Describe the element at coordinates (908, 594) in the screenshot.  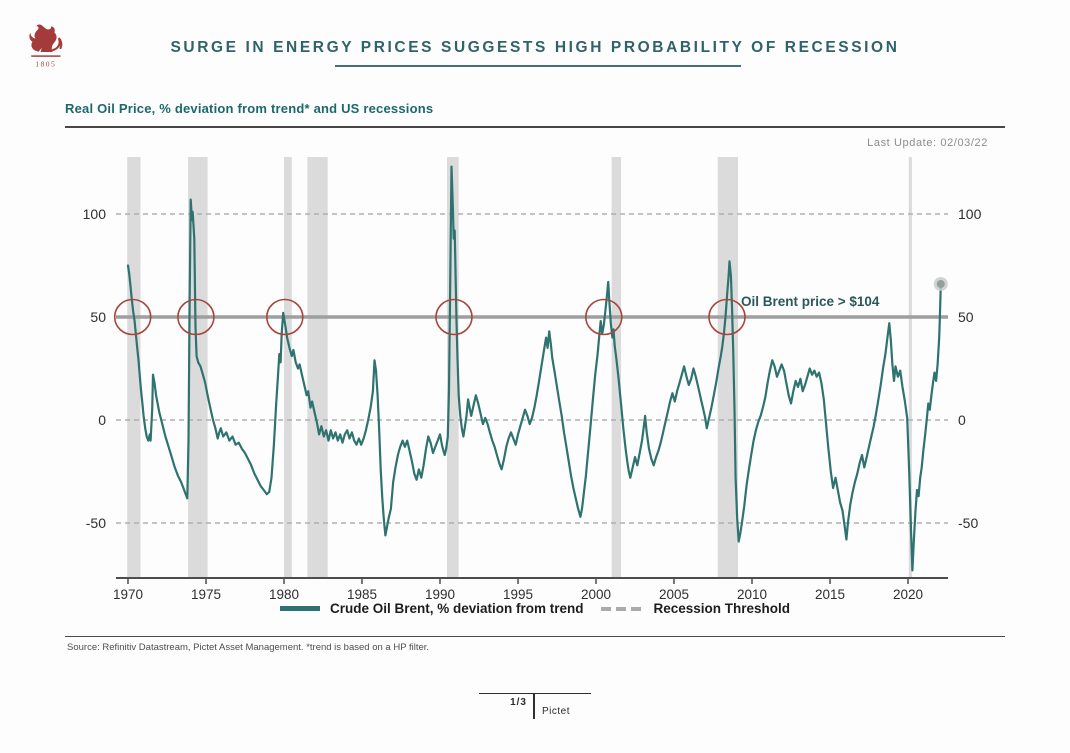
I see `x-axis-tick-label: 2020` at that location.